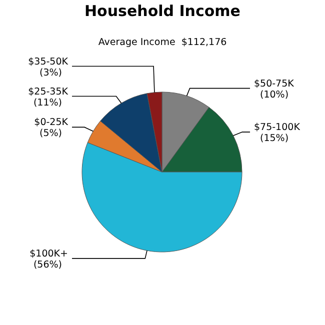 This screenshot has width=325, height=325. What do you see at coordinates (274, 84) in the screenshot?
I see `slice-label: $50-75K` at bounding box center [274, 84].